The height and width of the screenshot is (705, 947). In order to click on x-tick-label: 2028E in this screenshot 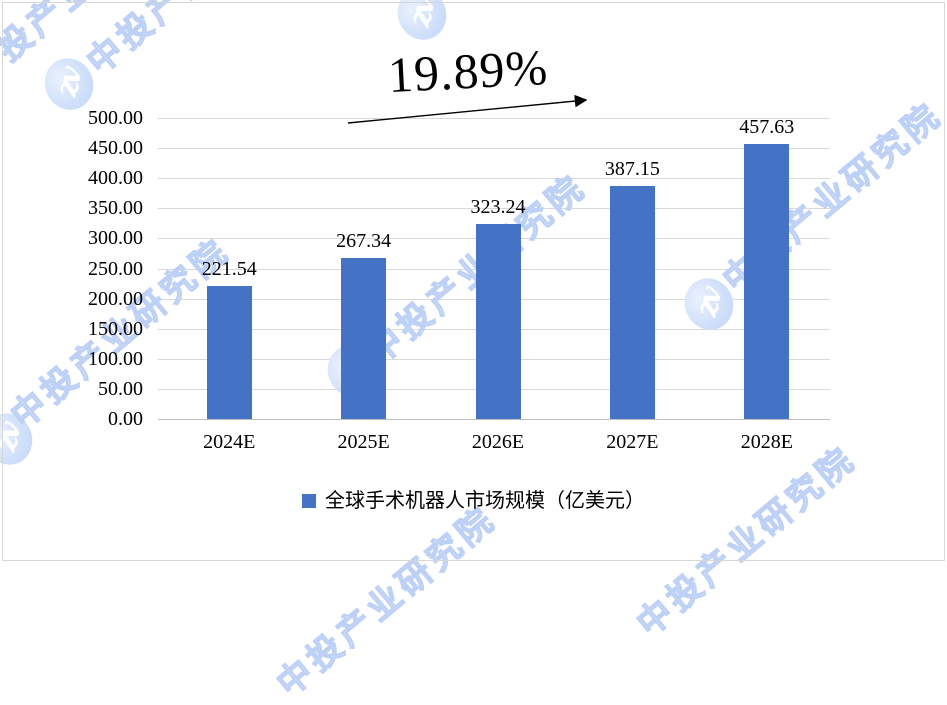, I will do `click(766, 442)`.